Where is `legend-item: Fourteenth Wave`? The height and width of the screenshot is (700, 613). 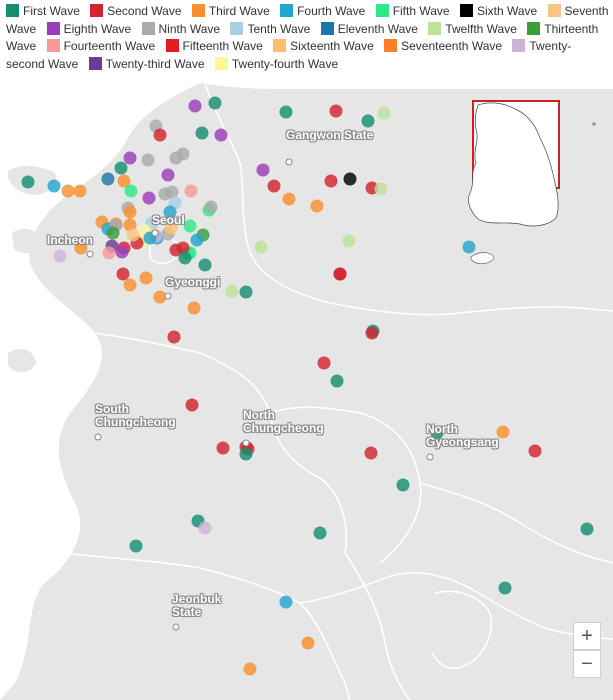
legend-item: Fourteenth Wave is located at coordinates (100, 46).